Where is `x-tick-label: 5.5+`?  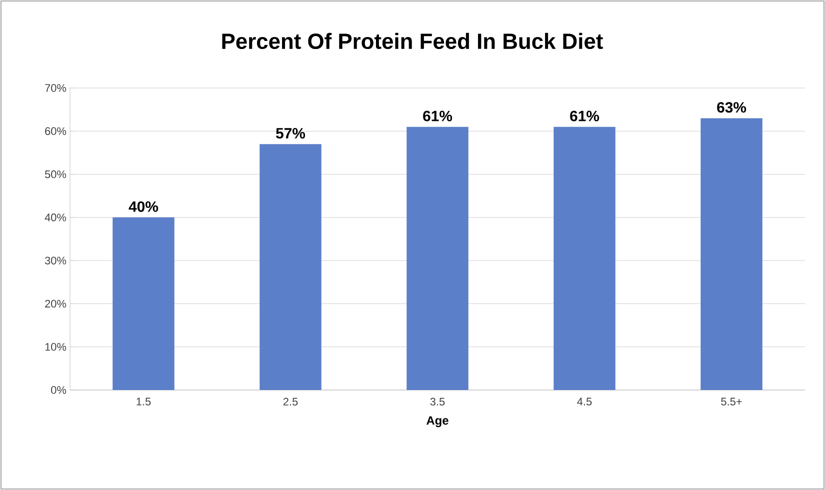 x-tick-label: 5.5+ is located at coordinates (731, 402).